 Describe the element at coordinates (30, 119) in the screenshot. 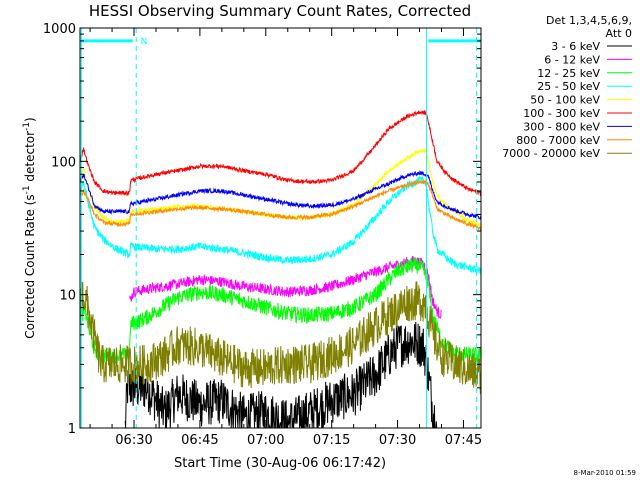

I see `y-axis-label-part: )` at that location.